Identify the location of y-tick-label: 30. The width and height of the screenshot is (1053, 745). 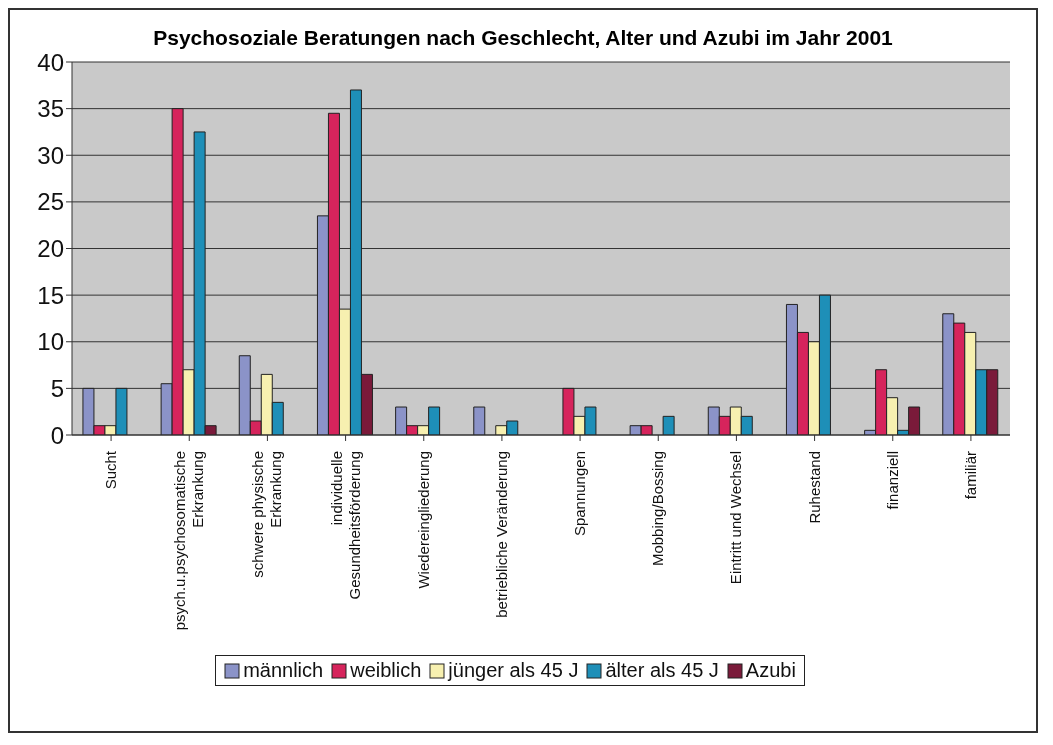
(50, 155).